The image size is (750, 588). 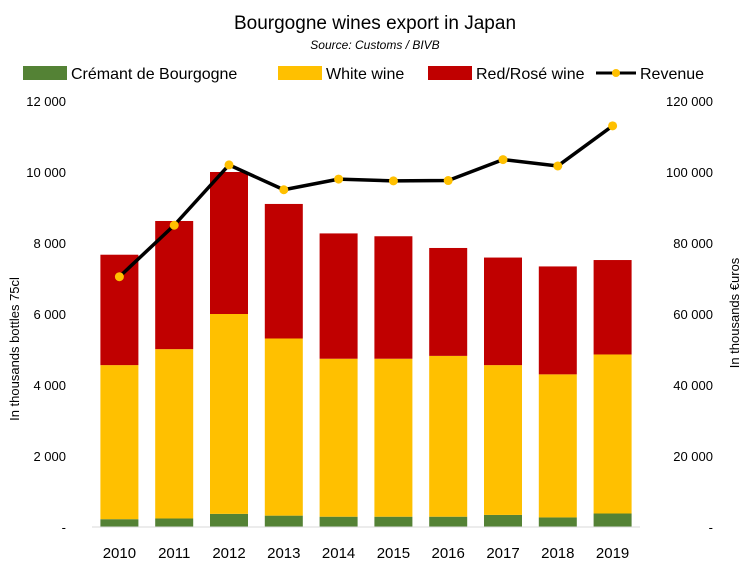 What do you see at coordinates (448, 436) in the screenshot?
I see `bar-white-wine-2016` at bounding box center [448, 436].